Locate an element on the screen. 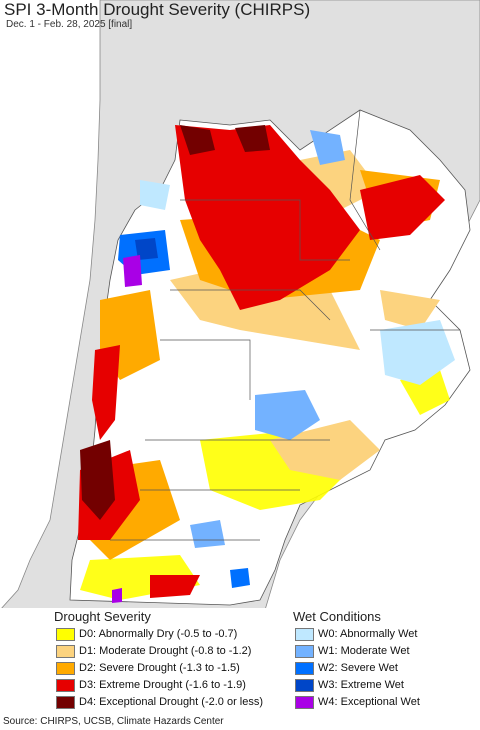 This screenshot has height=730, width=480. legend-item-w4: W4: Exceptional Wet is located at coordinates (357, 702).